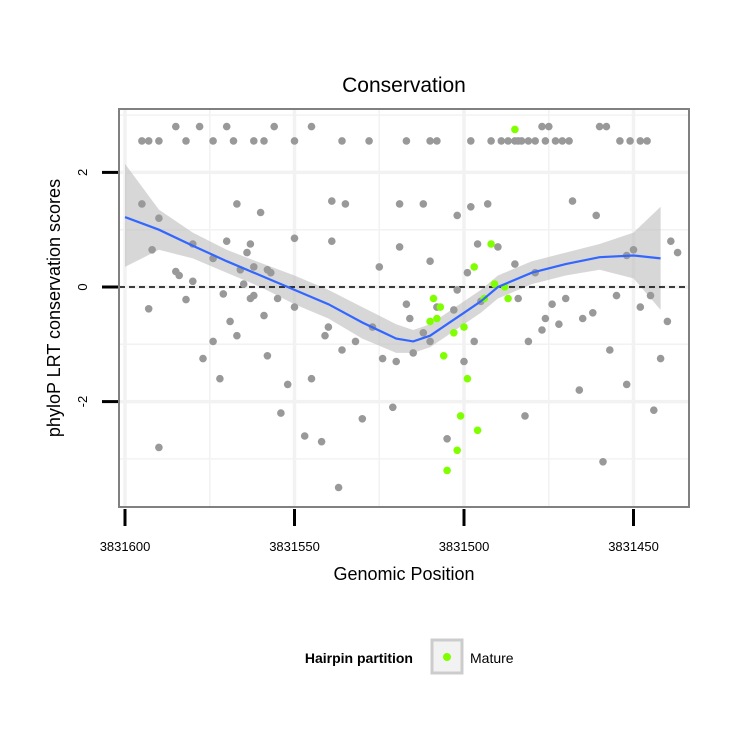  I want to click on legend-key-box, so click(447, 656).